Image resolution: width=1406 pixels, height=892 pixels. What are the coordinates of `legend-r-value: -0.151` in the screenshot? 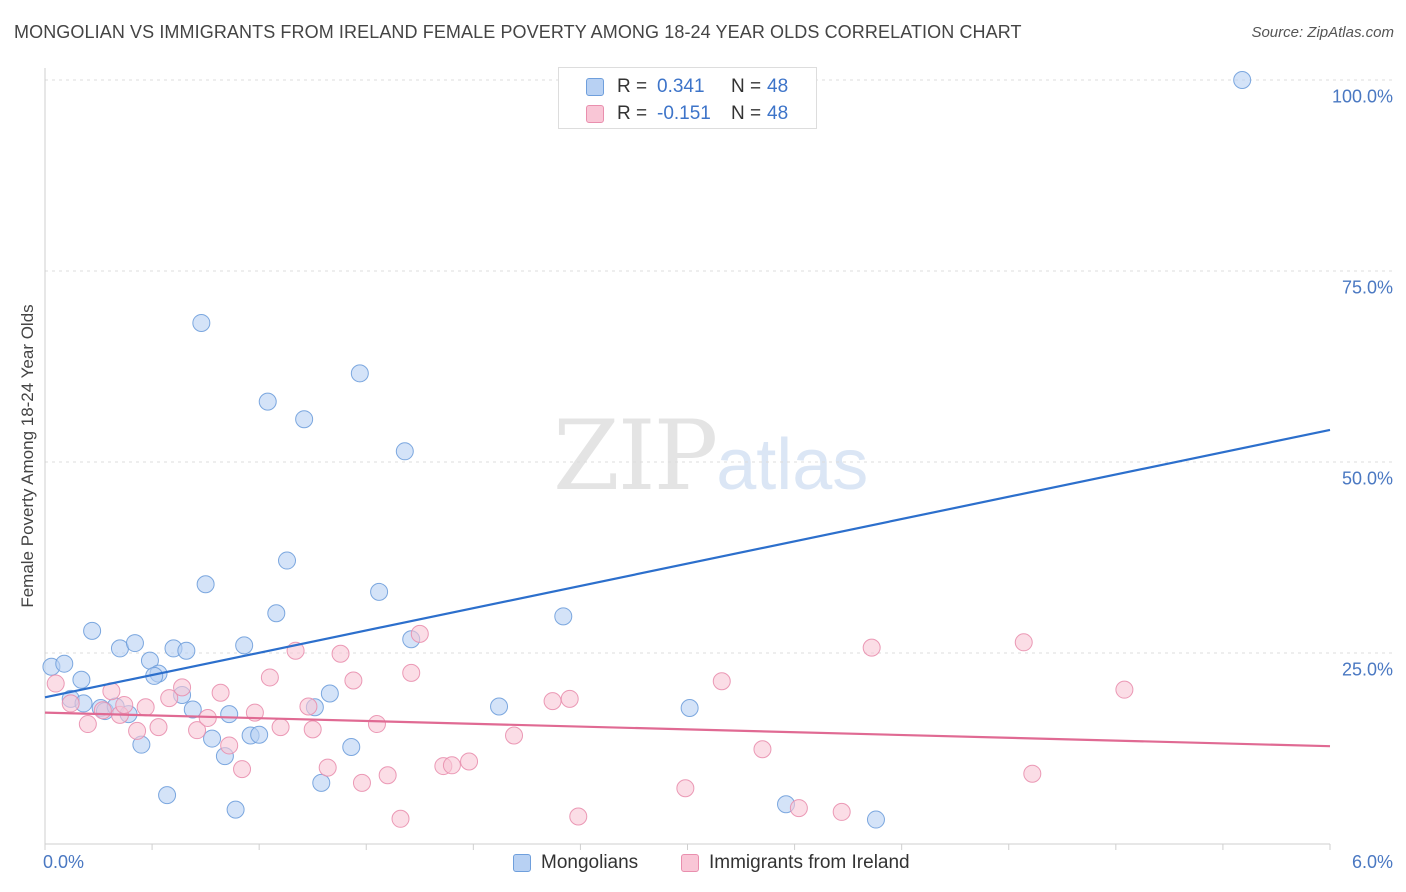 It's located at (684, 113).